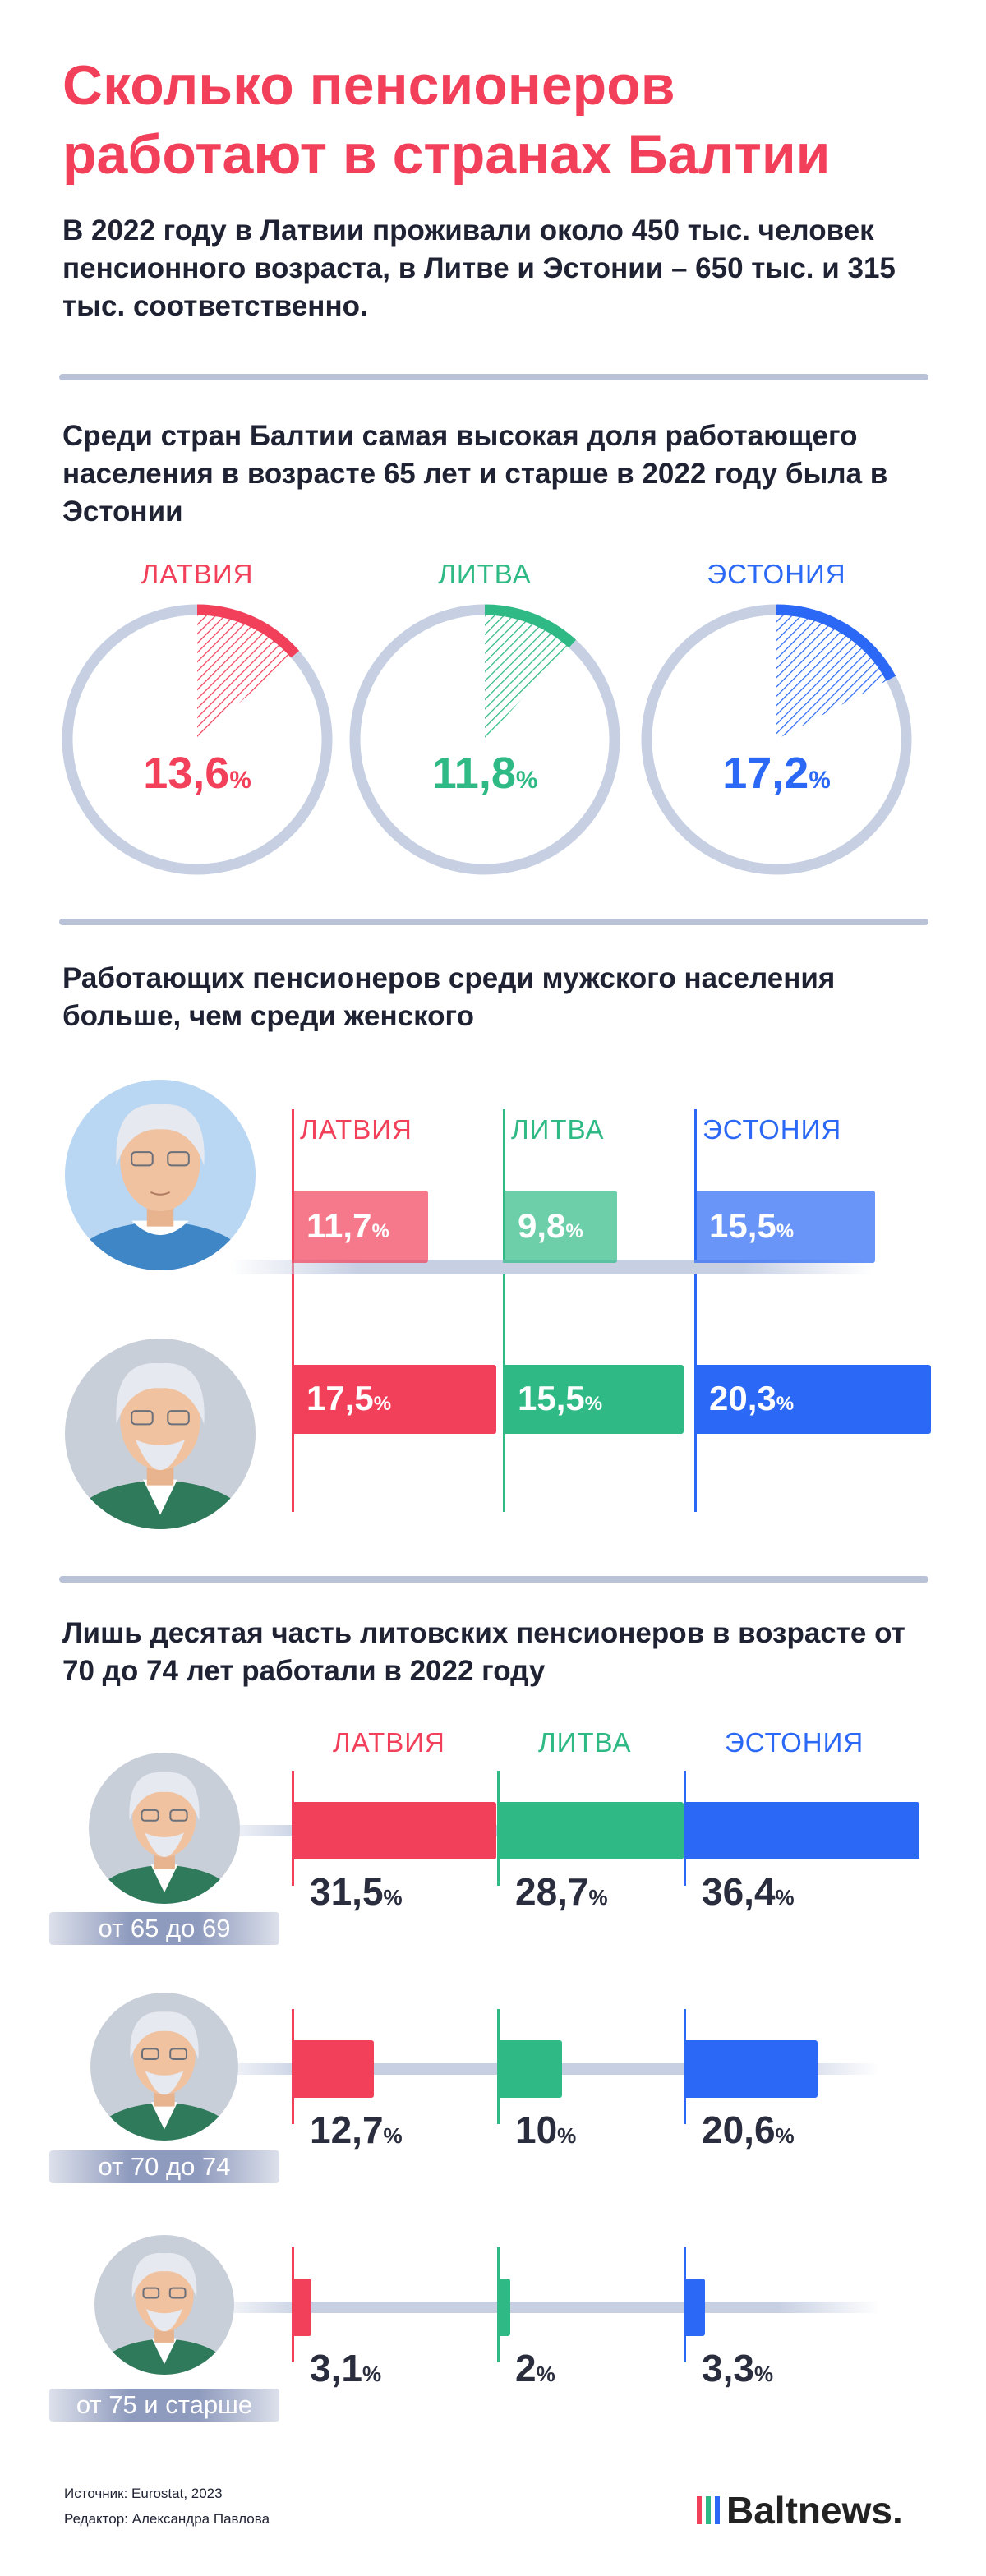 The image size is (986, 2576). What do you see at coordinates (356, 1129) in the screenshot?
I see `bar-country-label-0: ЛАТВИЯ` at bounding box center [356, 1129].